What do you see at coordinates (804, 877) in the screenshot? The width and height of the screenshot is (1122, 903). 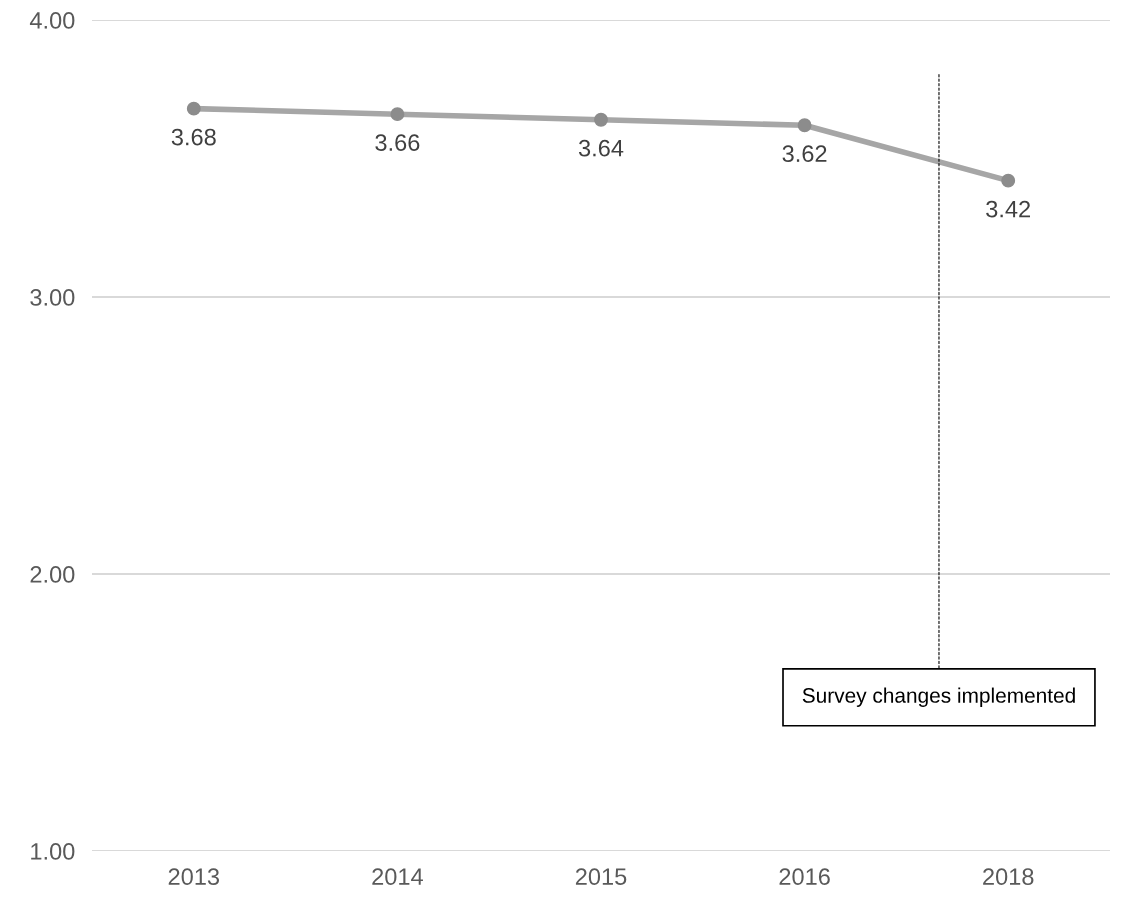 I see `x-tick-label: 2016` at bounding box center [804, 877].